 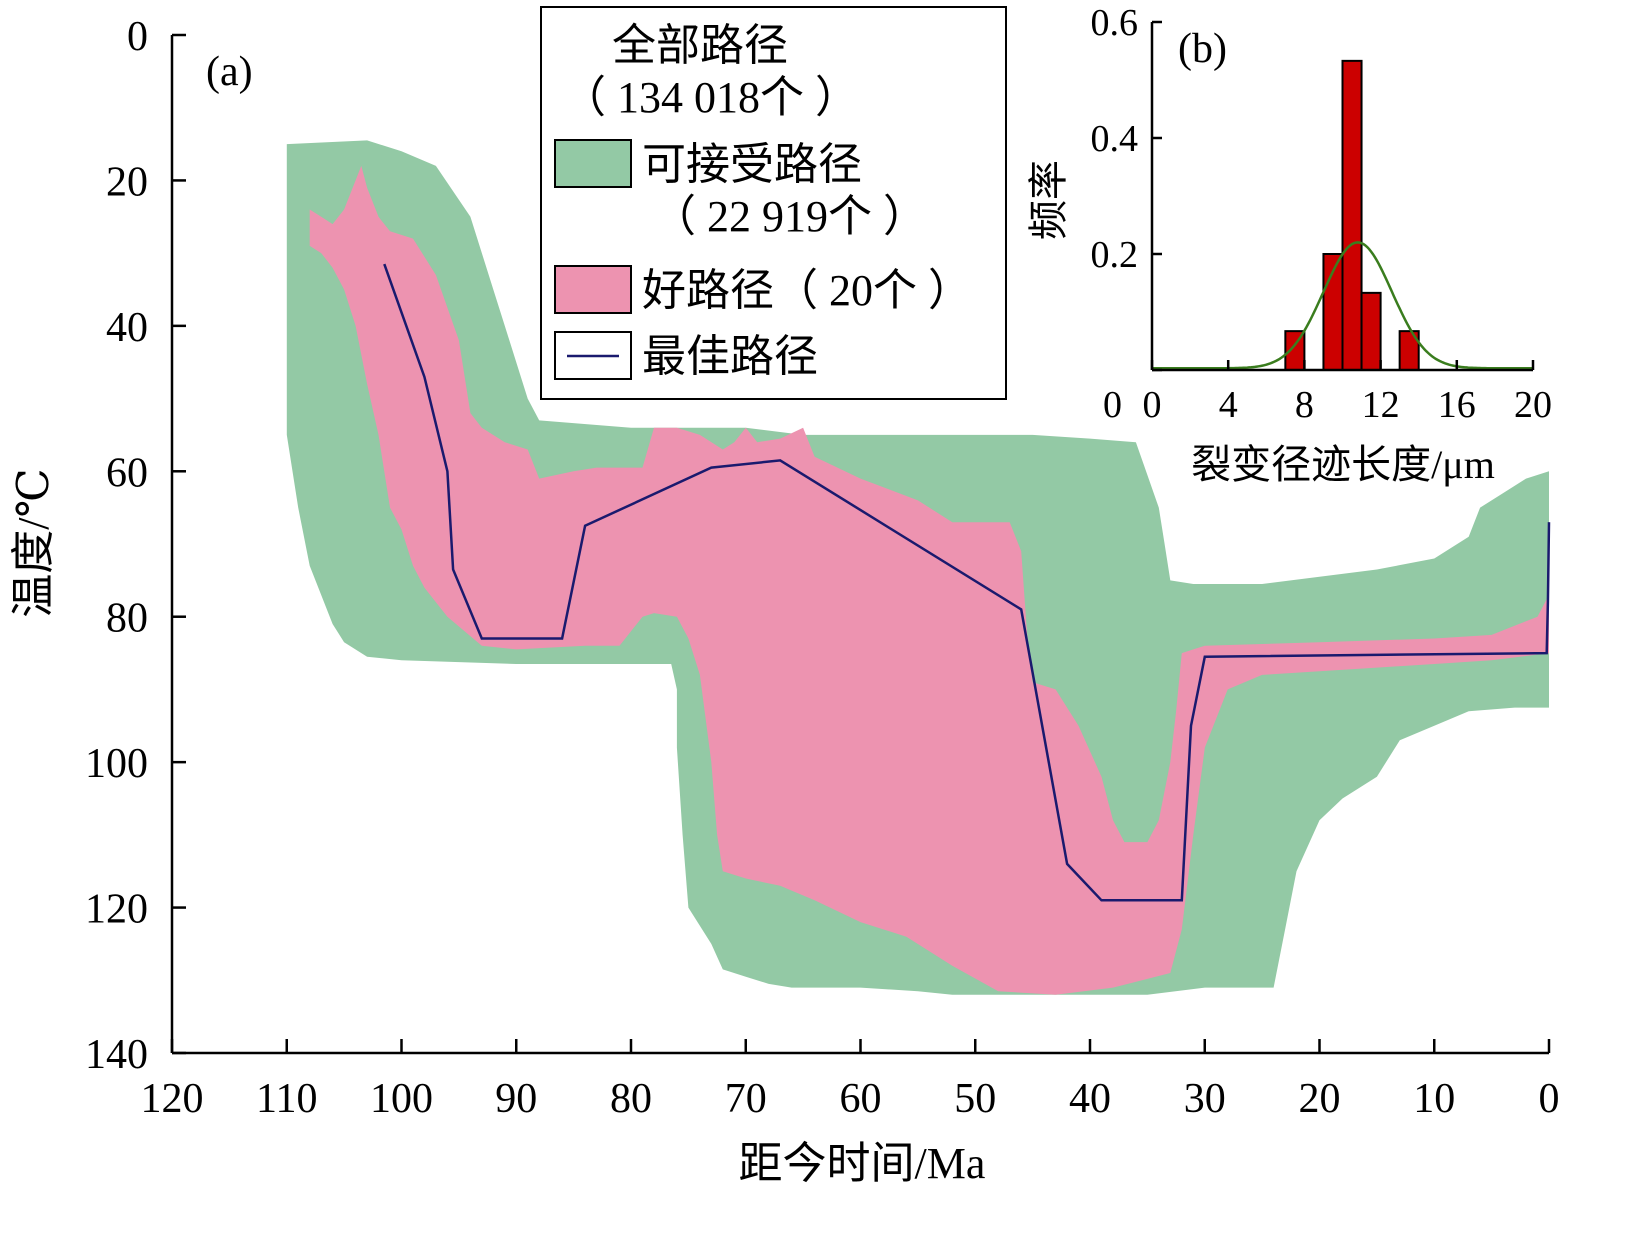 What do you see at coordinates (631, 1099) in the screenshot?
I see `x-tick-label: 80` at bounding box center [631, 1099].